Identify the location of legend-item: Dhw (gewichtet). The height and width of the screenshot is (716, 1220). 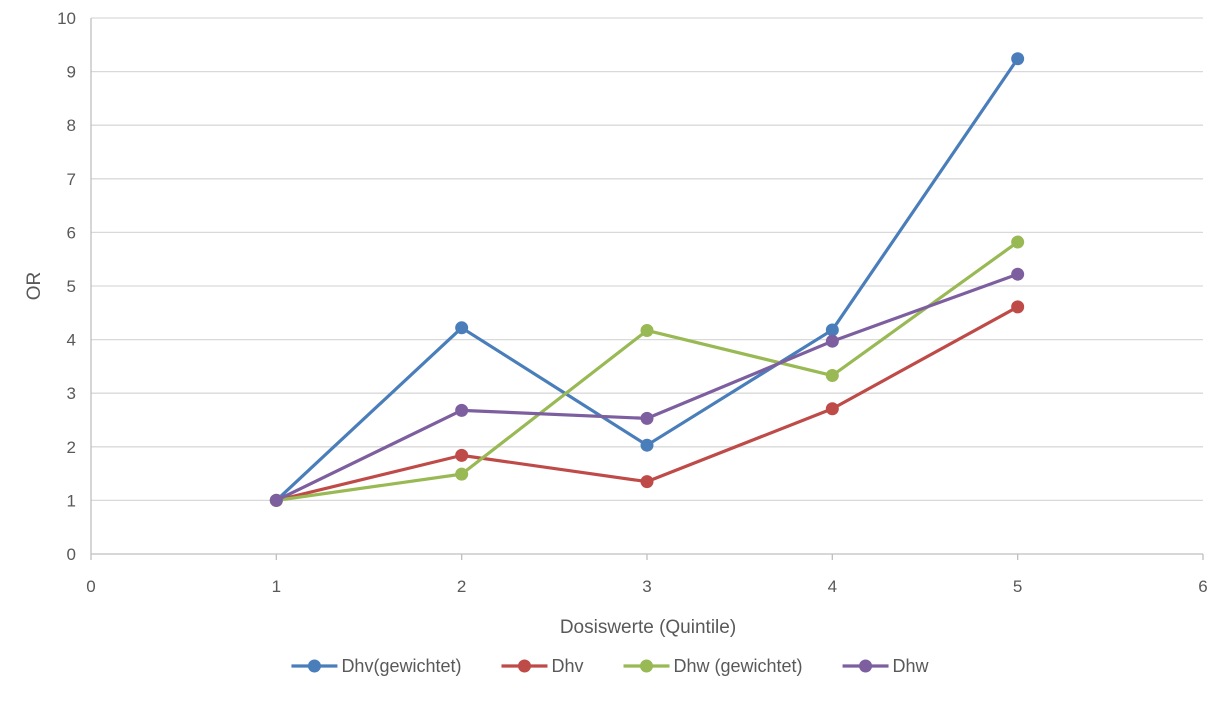
(713, 666).